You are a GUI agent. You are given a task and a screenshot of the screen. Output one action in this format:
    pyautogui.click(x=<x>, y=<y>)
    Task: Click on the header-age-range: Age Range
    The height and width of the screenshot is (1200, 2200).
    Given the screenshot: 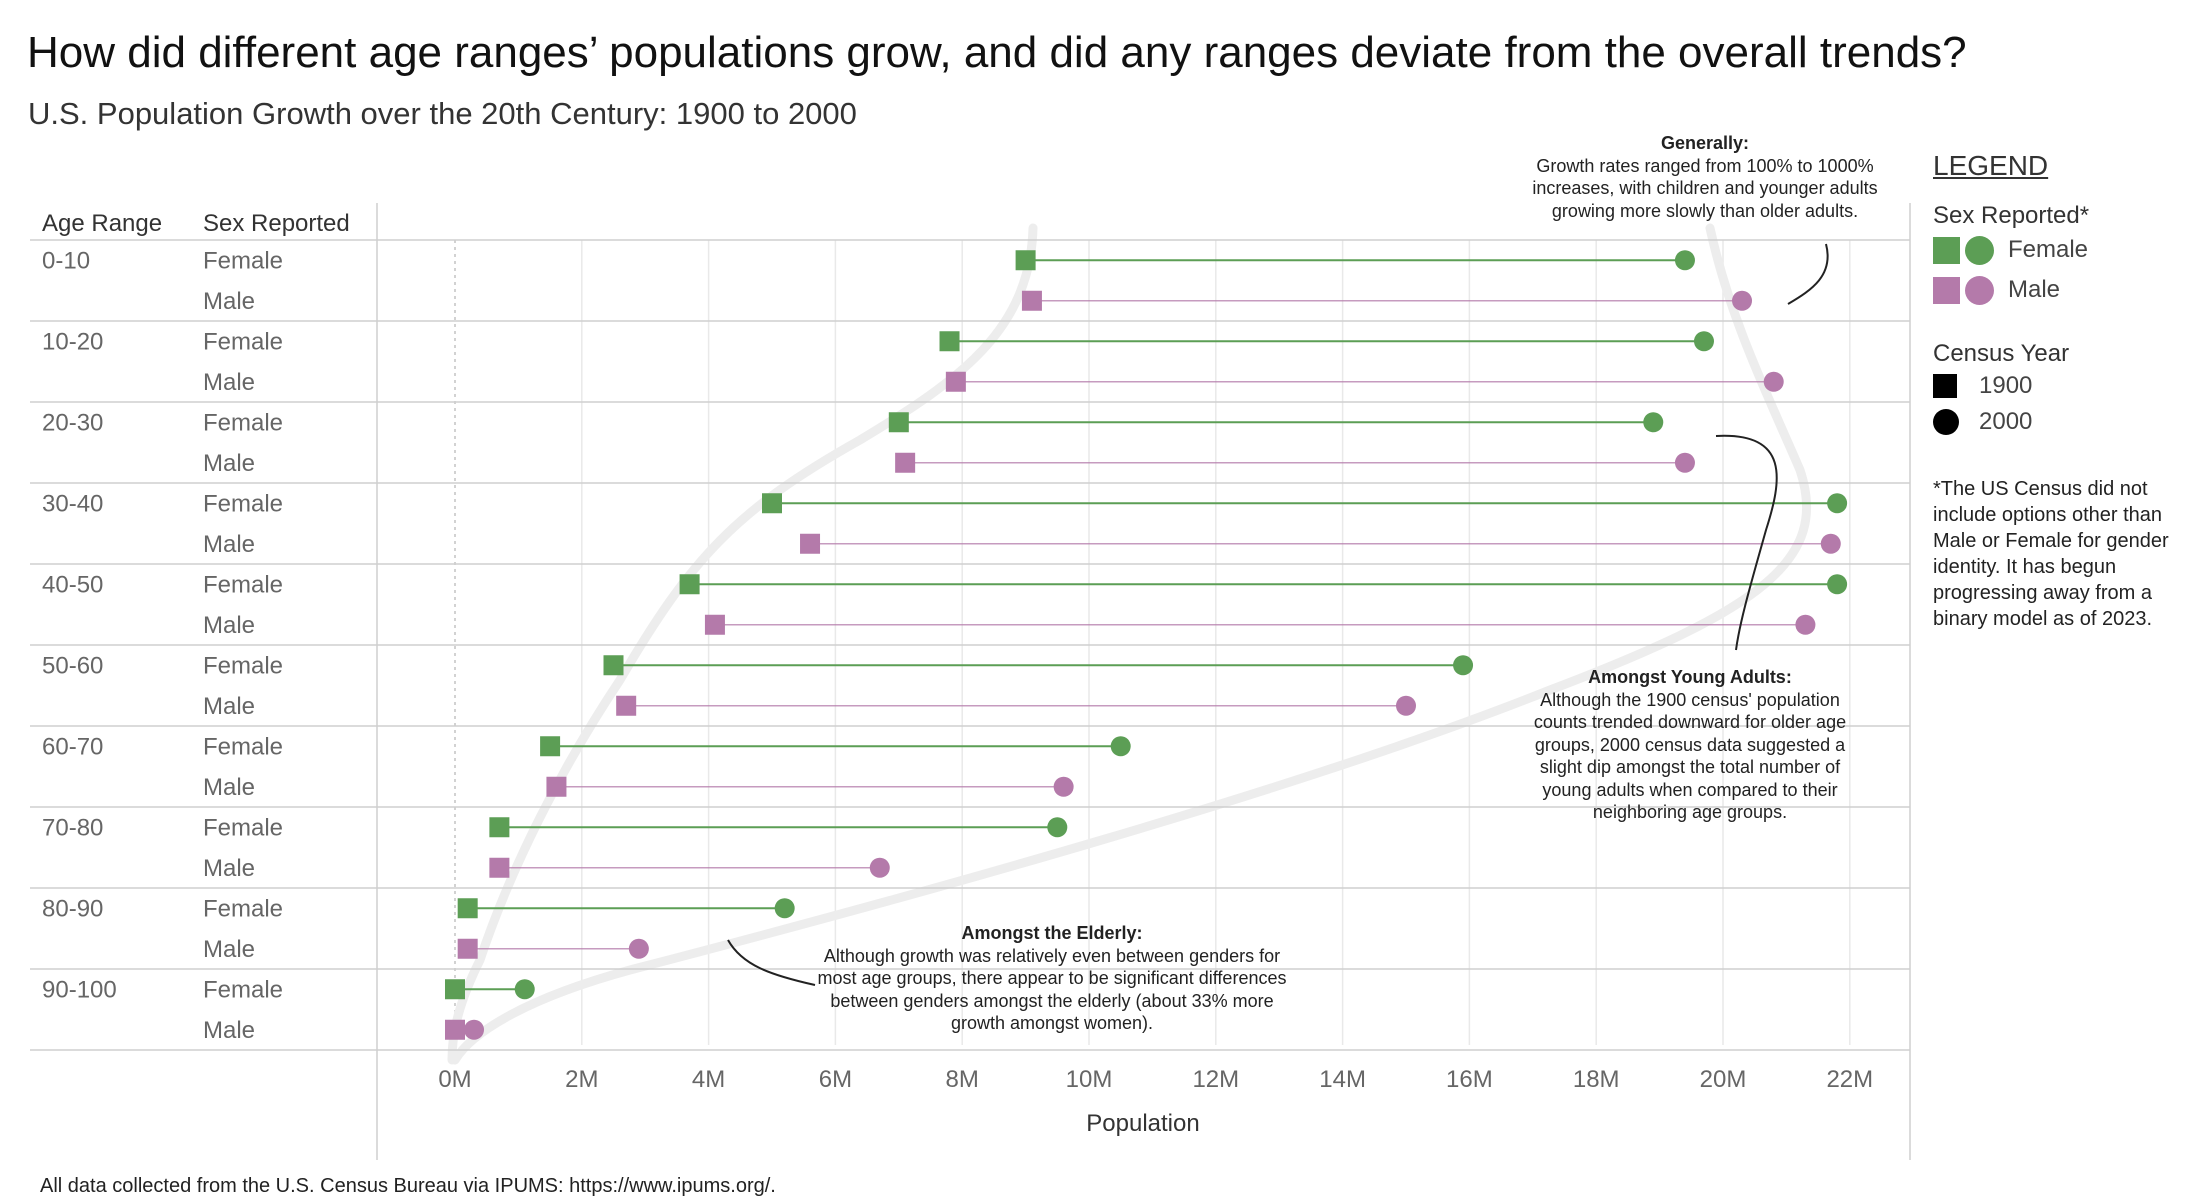 What is the action you would take?
    pyautogui.click(x=102, y=223)
    